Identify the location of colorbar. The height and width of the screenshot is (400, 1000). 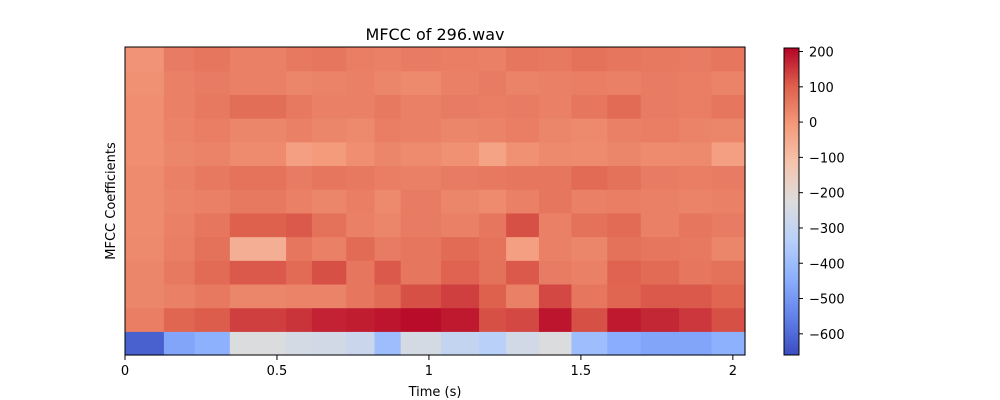
(791, 201).